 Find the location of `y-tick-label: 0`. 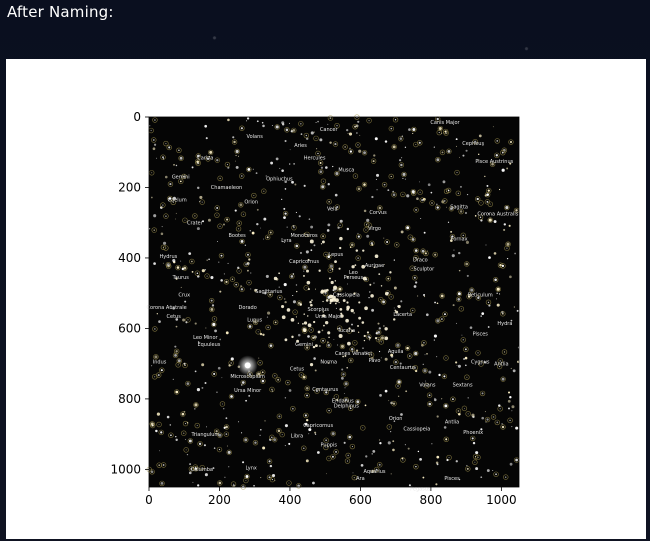

y-tick-label: 0 is located at coordinates (137, 117).